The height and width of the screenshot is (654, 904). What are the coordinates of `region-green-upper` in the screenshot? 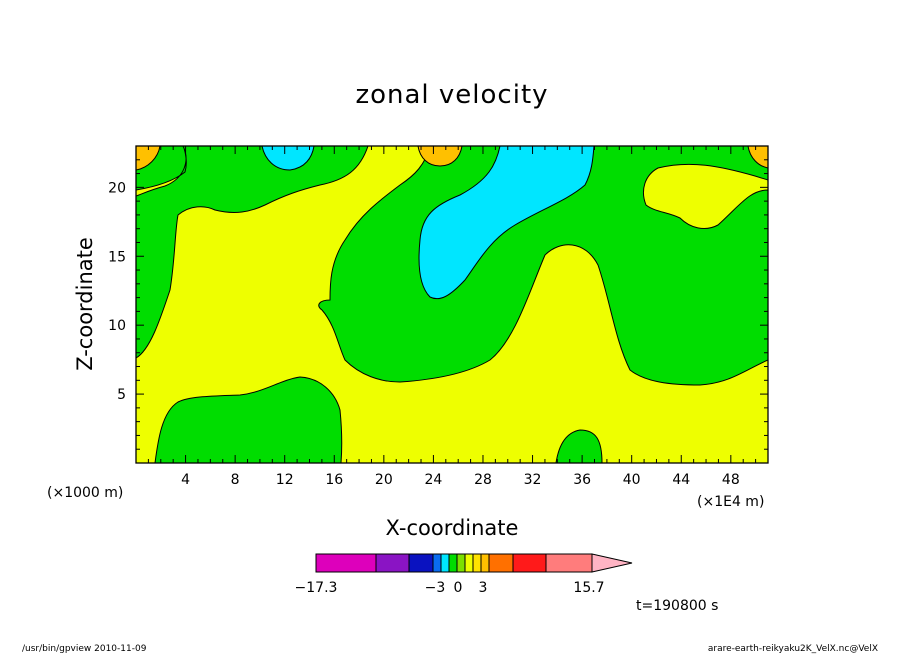 It's located at (252, 252).